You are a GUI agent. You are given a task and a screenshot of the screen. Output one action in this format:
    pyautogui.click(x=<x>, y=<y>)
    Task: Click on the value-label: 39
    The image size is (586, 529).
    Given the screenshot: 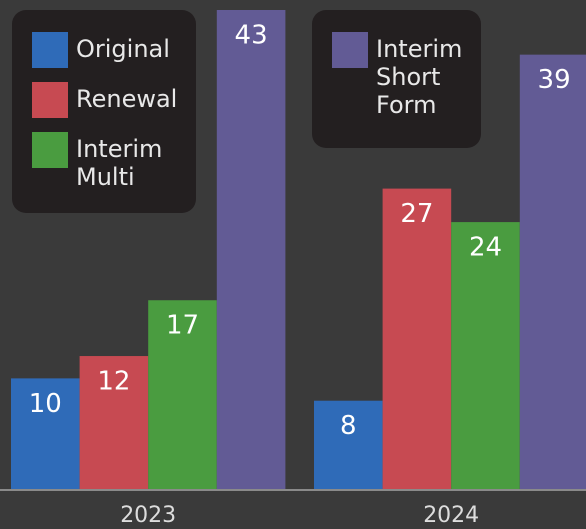 What is the action you would take?
    pyautogui.click(x=554, y=80)
    